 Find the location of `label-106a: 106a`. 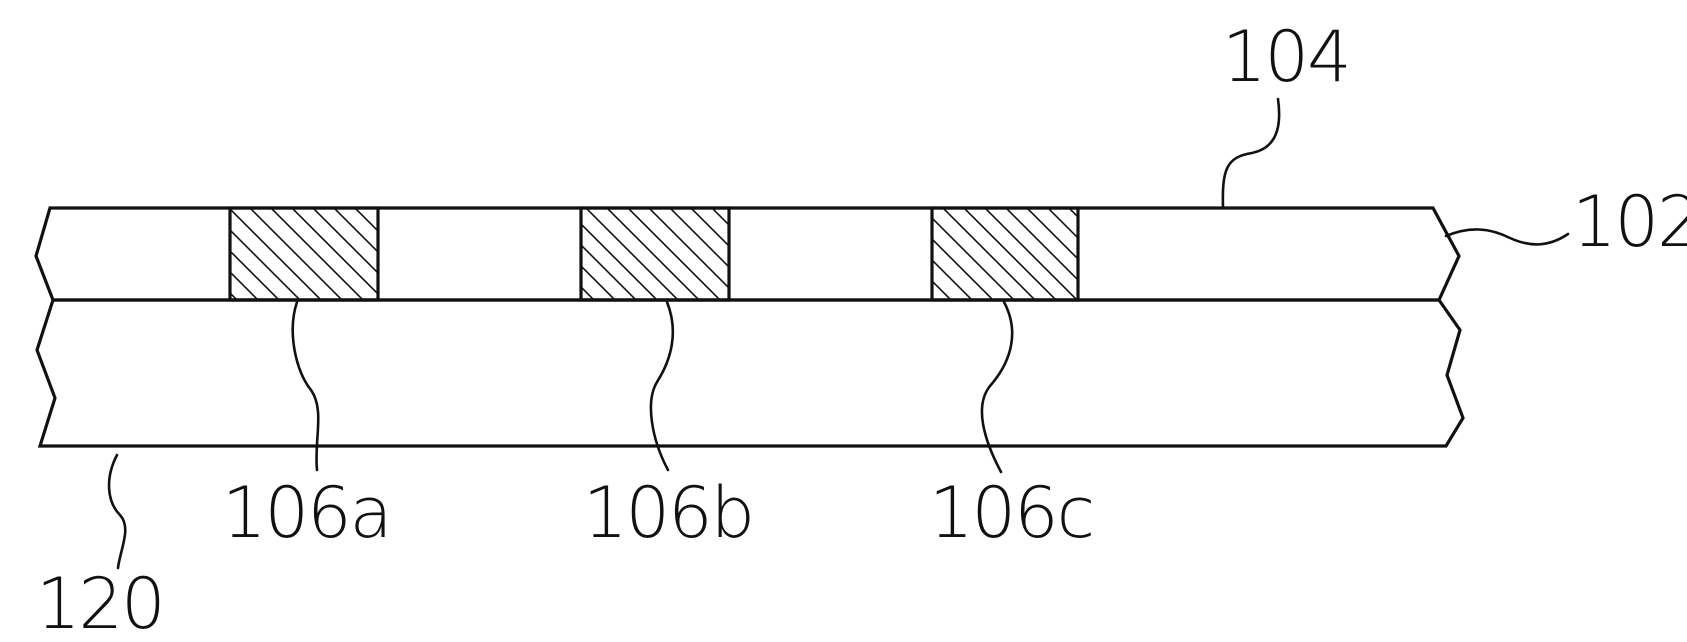

label-106a: 106a is located at coordinates (306, 513).